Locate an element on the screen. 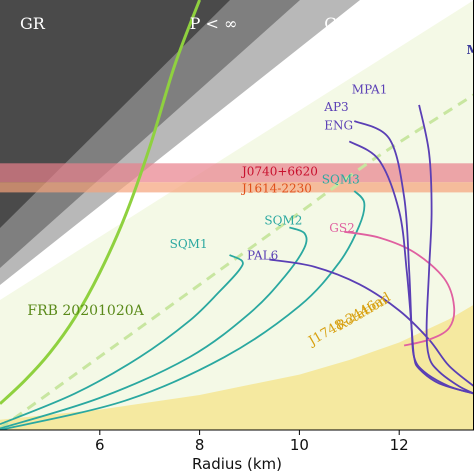 This screenshot has height=474, width=474. curve-label-eng: ENG is located at coordinates (338, 126).